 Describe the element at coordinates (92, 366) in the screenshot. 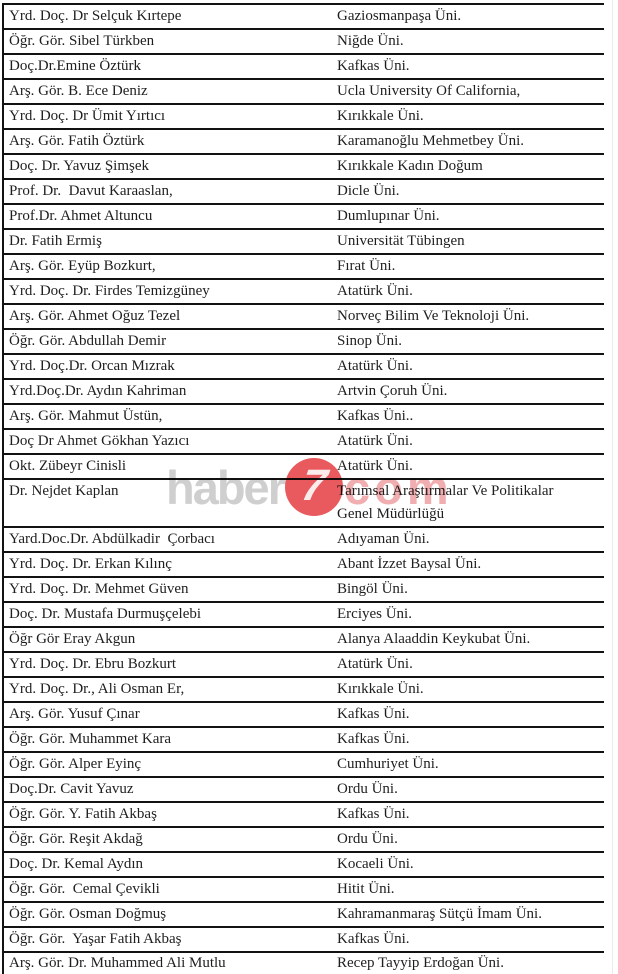

I see `name-cell: Yrd. Doç.Dr. Orcan Mızrak` at that location.